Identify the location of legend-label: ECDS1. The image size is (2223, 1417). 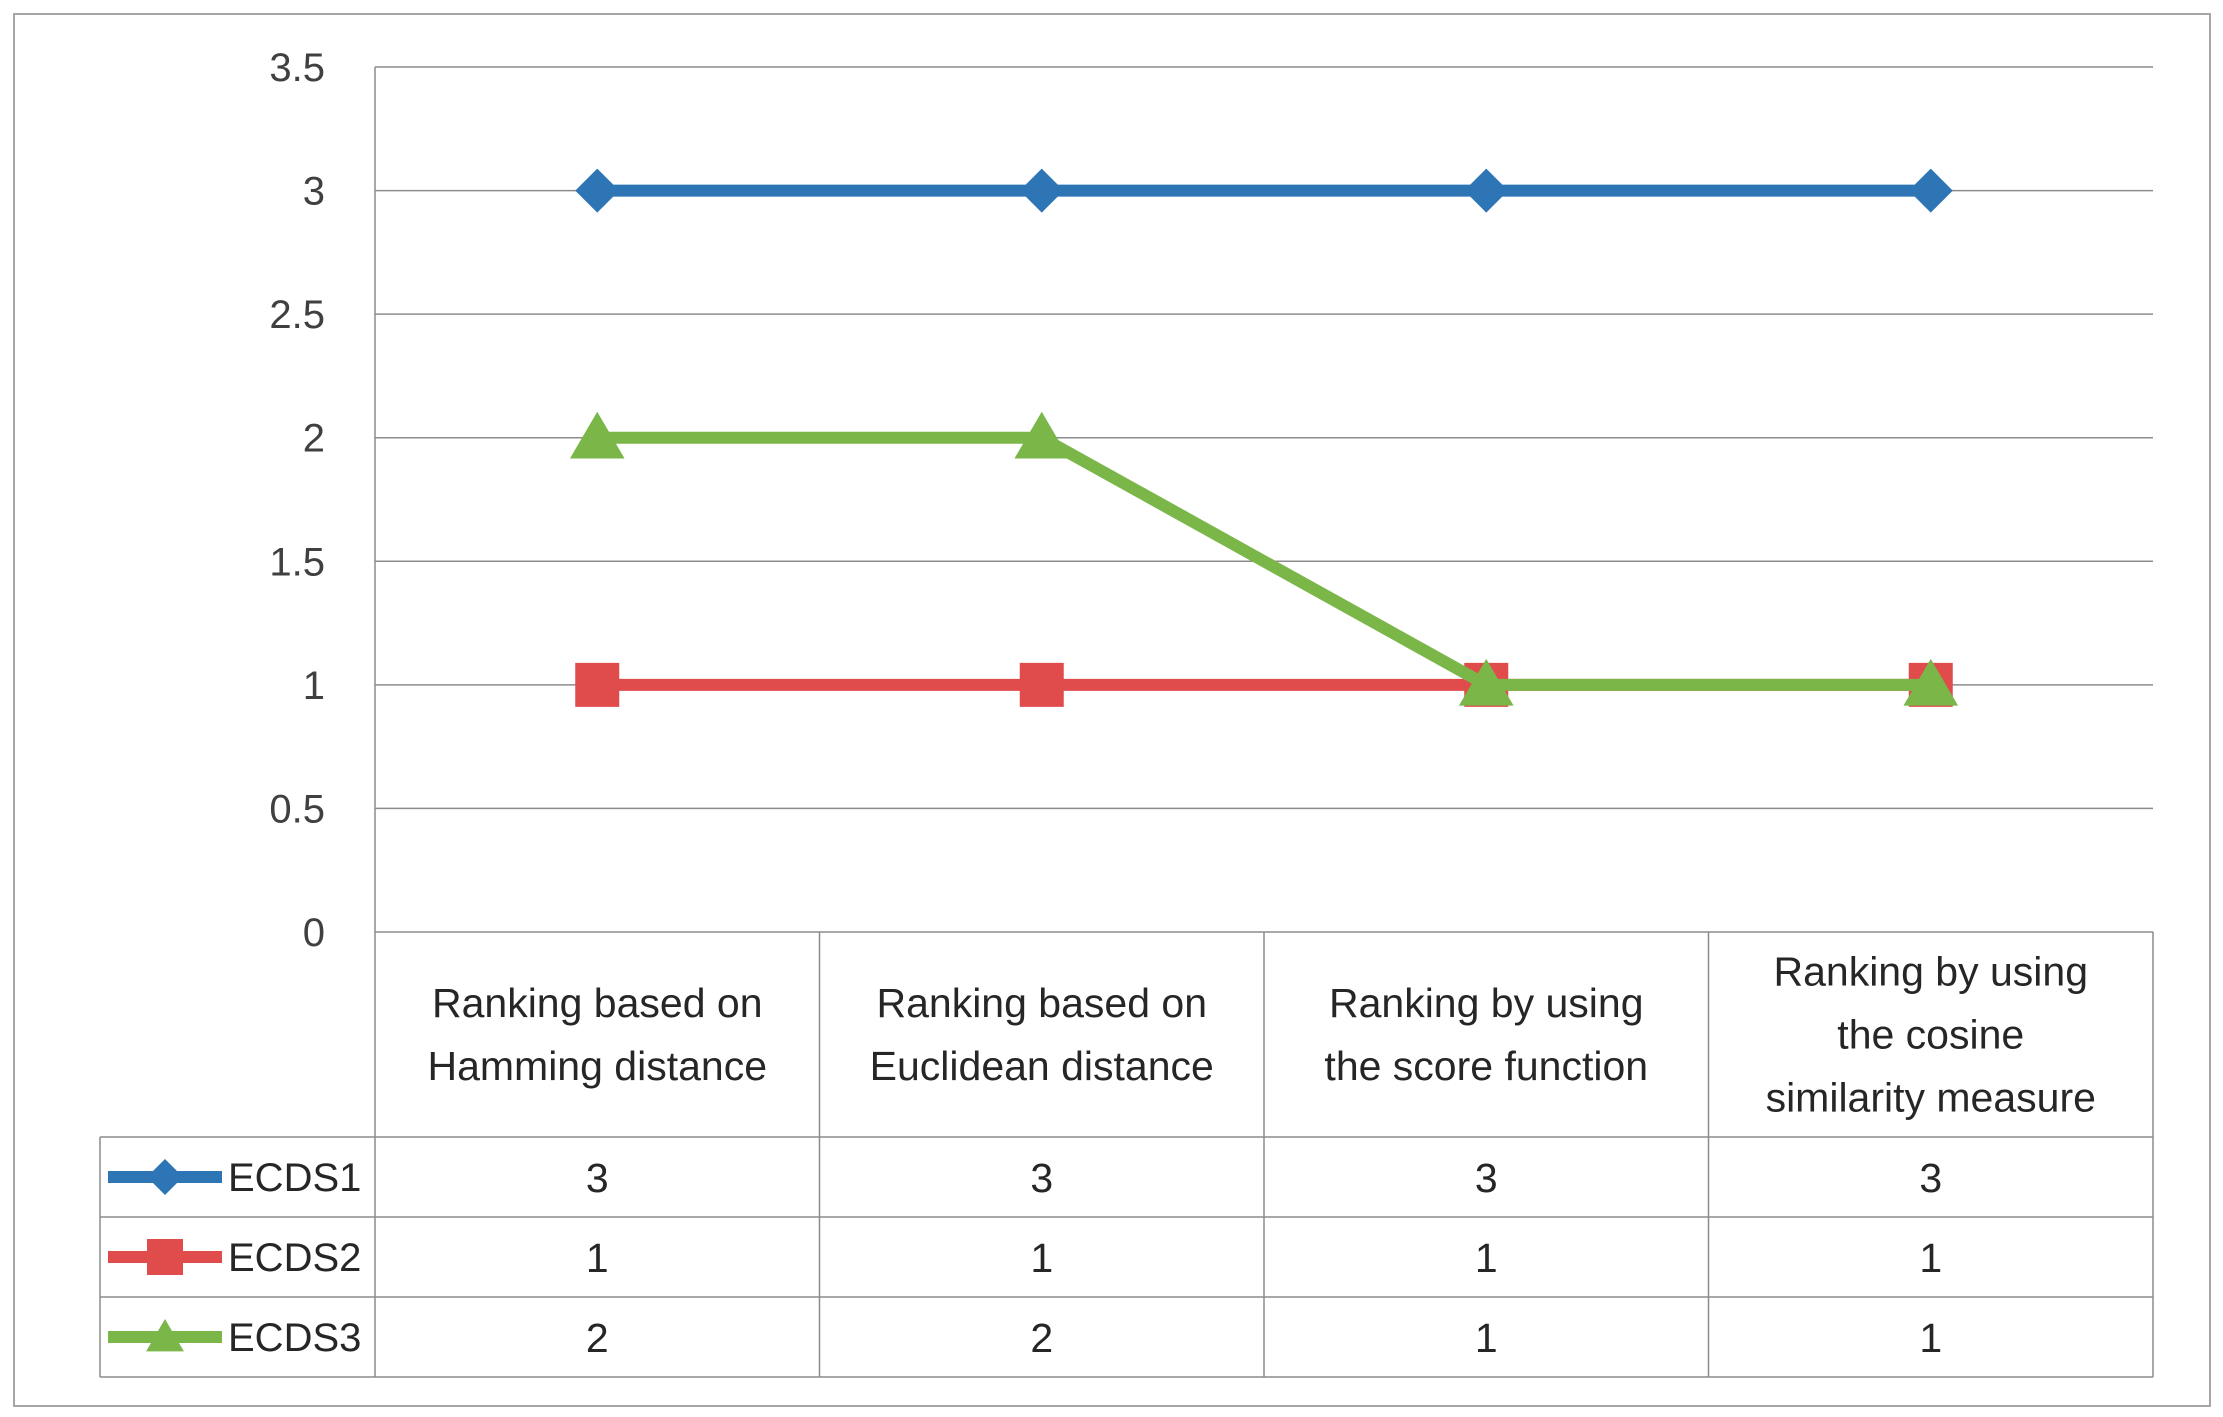
(294, 1178).